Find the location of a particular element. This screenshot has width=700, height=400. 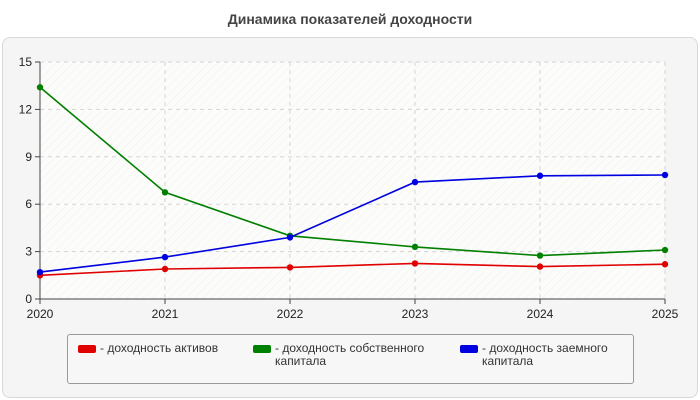

x-tick-label: 2022 is located at coordinates (290, 314).